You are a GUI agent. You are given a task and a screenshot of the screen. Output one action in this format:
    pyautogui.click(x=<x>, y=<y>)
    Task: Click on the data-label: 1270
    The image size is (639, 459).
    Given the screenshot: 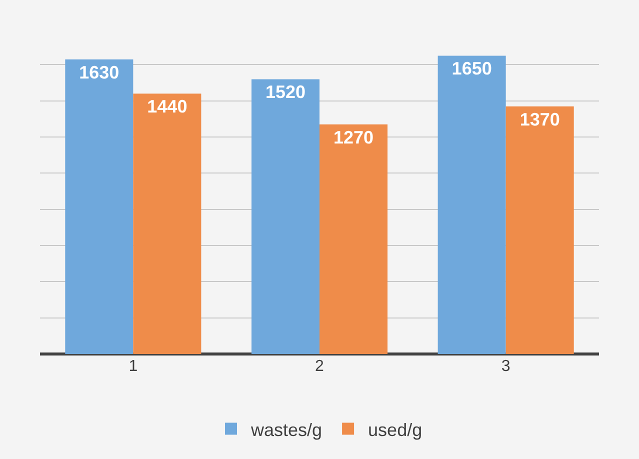 What is the action you would take?
    pyautogui.click(x=353, y=137)
    